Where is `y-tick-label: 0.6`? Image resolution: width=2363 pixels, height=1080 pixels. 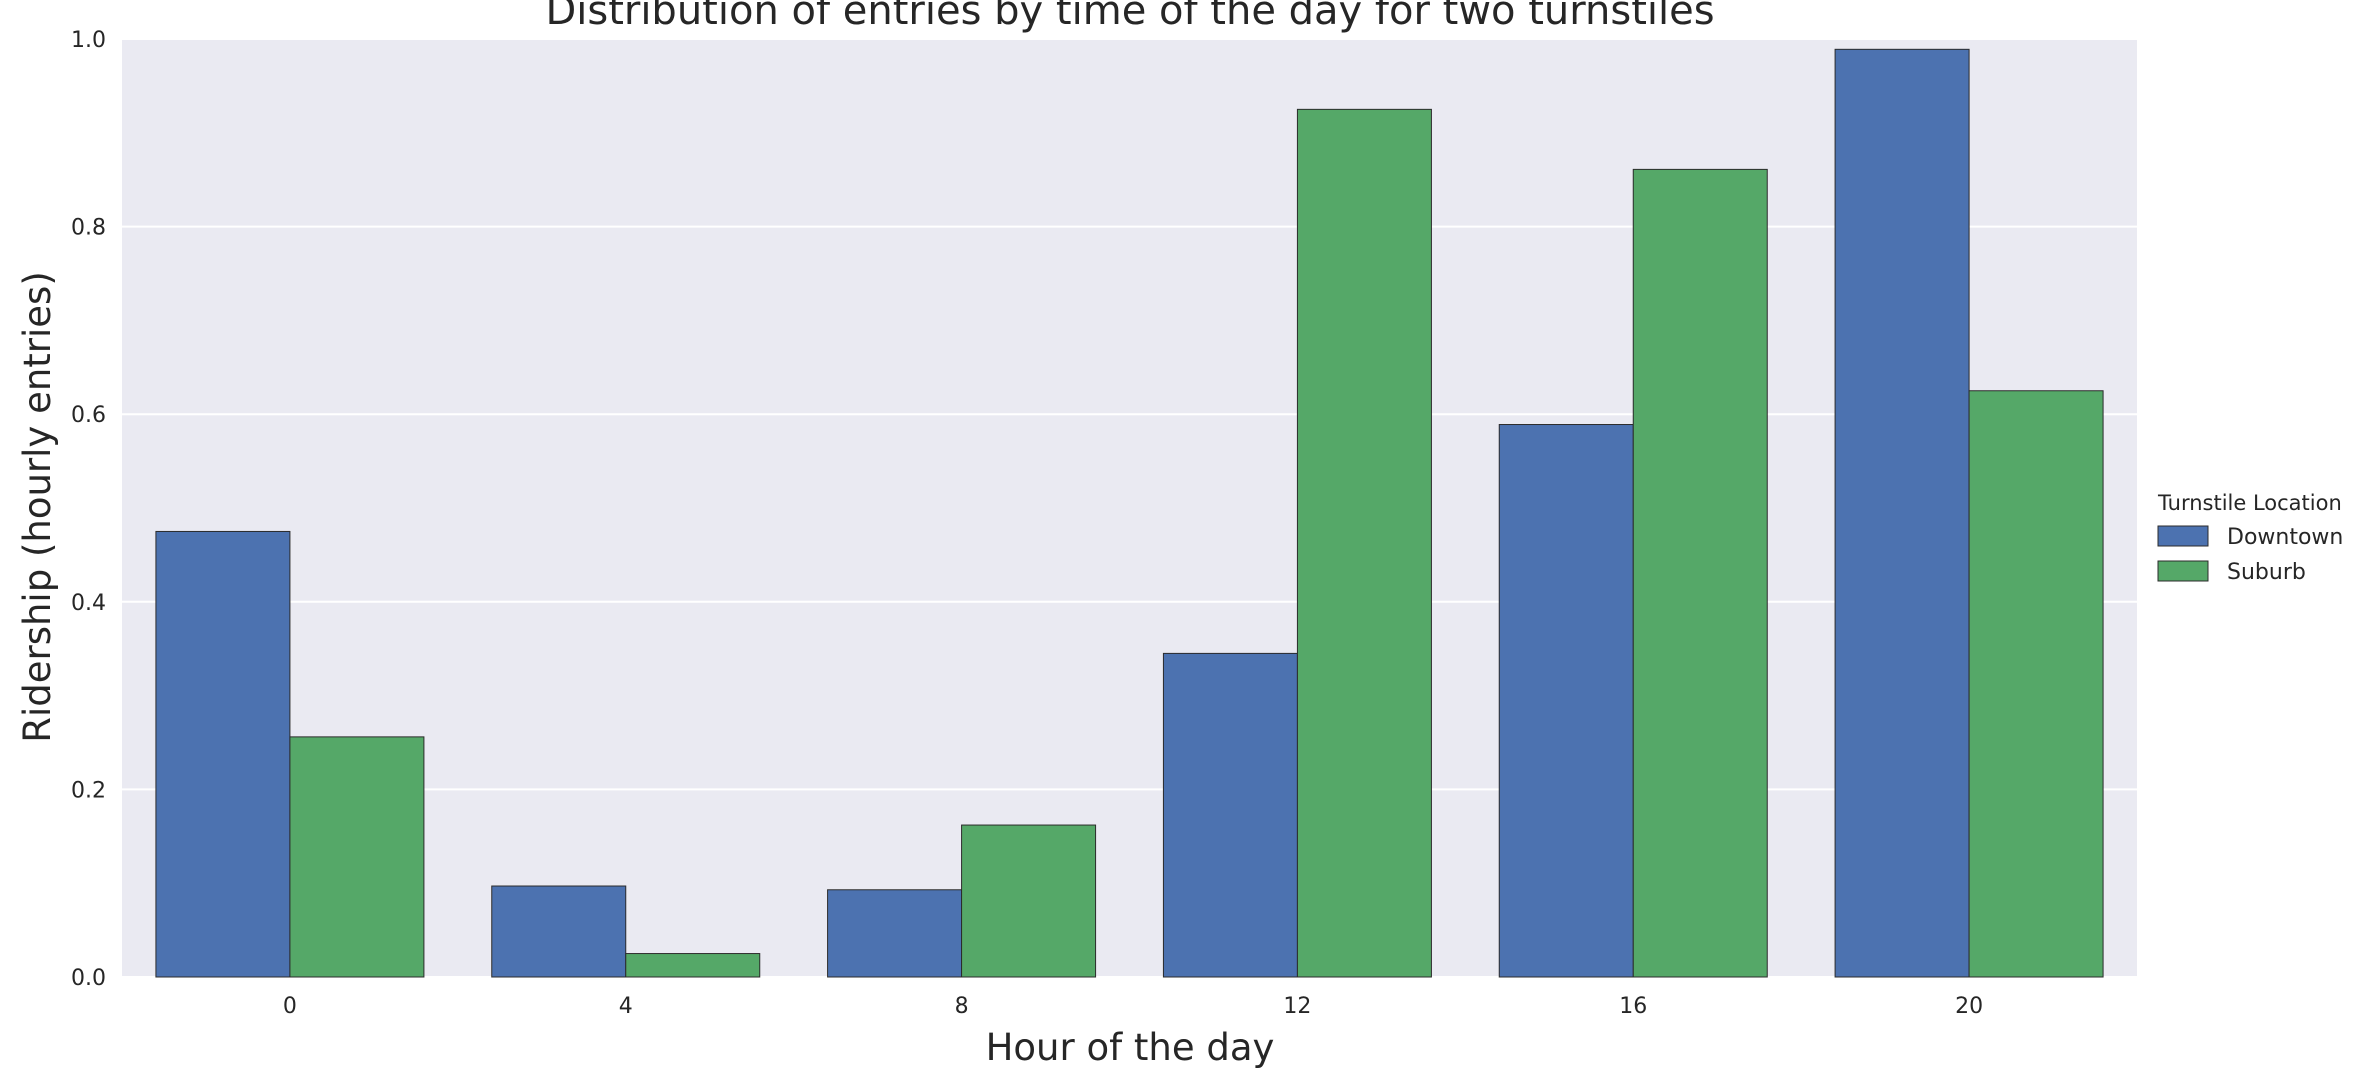 y-tick-label: 0.6 is located at coordinates (88, 415).